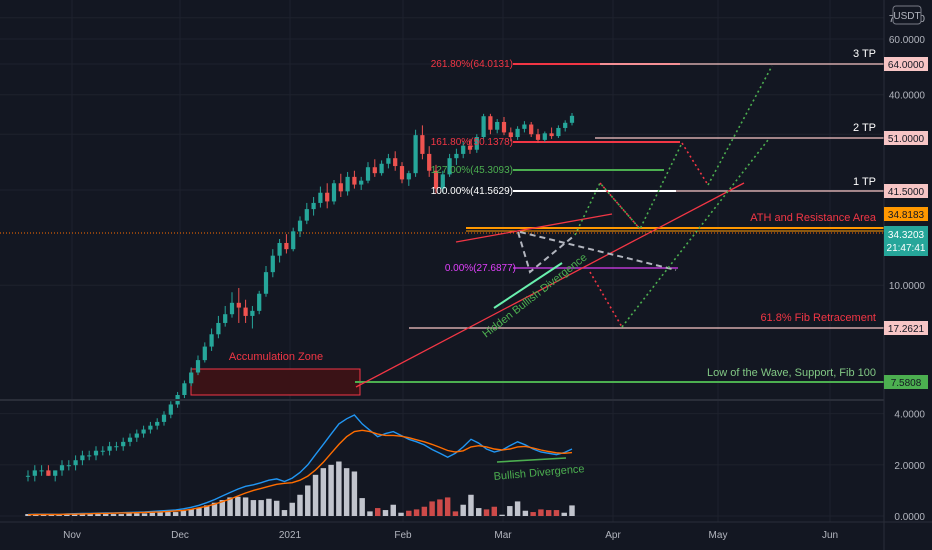 The width and height of the screenshot is (932, 550). I want to click on tp3-label: 3 TP, so click(864, 54).